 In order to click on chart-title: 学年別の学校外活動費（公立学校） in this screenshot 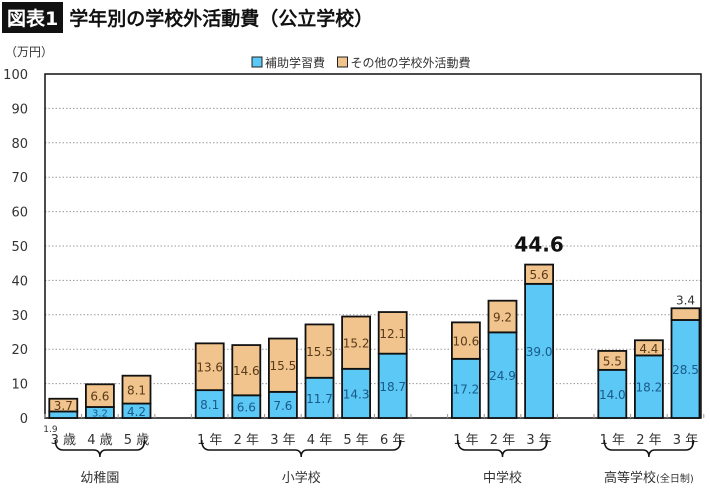, I will do `click(221, 18)`.